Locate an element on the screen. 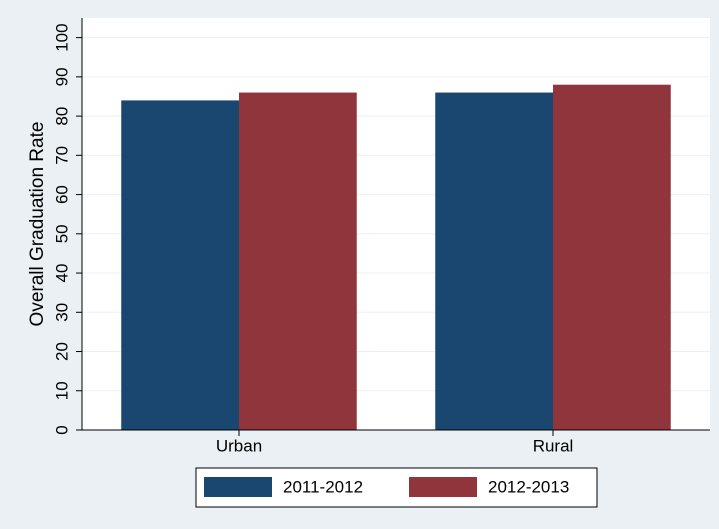 This screenshot has width=719, height=529. y-tick-label: 60 is located at coordinates (61, 194).